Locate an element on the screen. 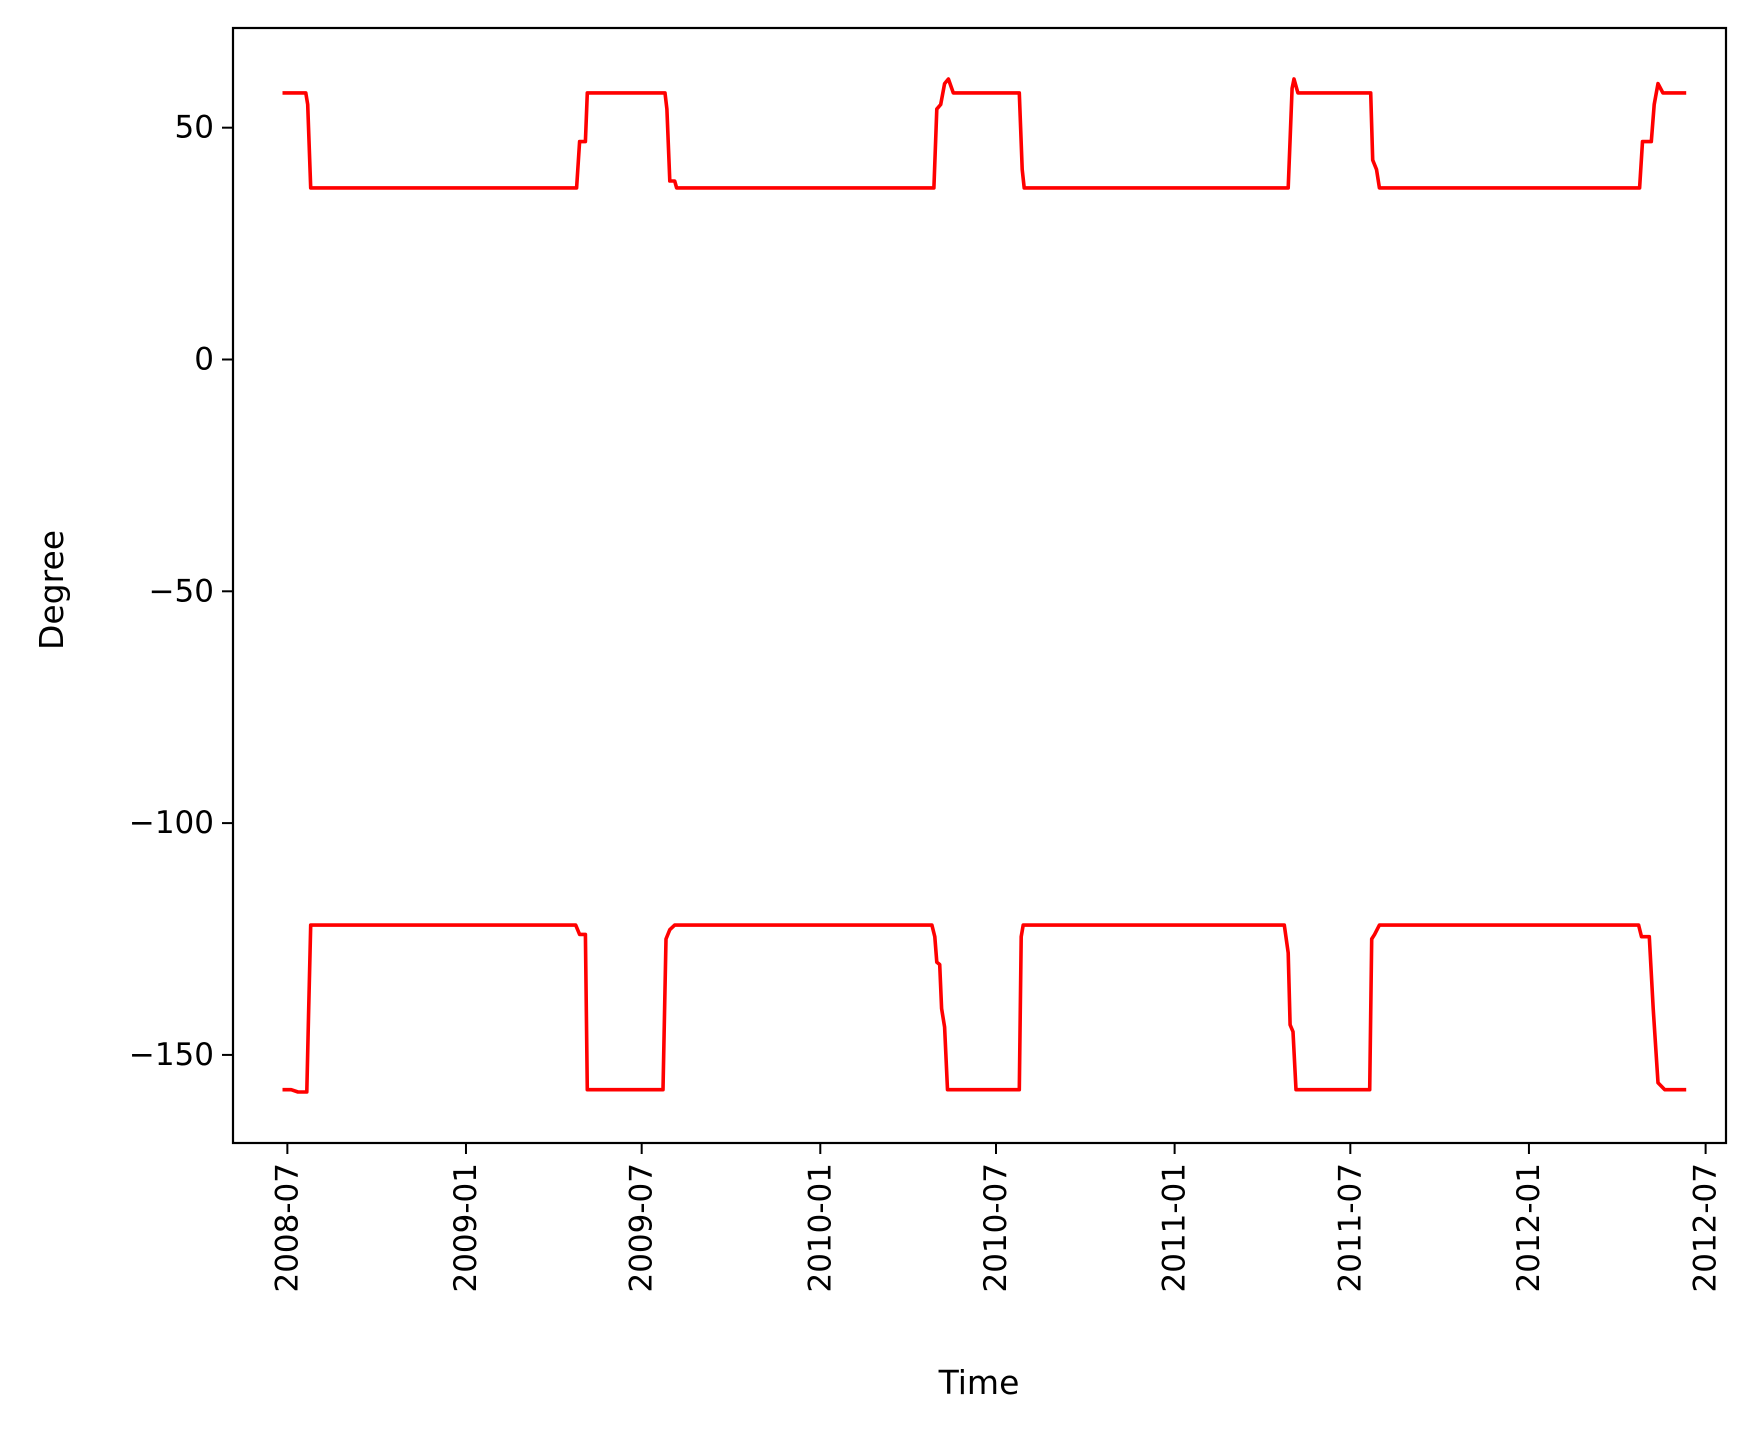 The image size is (1750, 1430). x-axis-label: Time is located at coordinates (979, 1382).